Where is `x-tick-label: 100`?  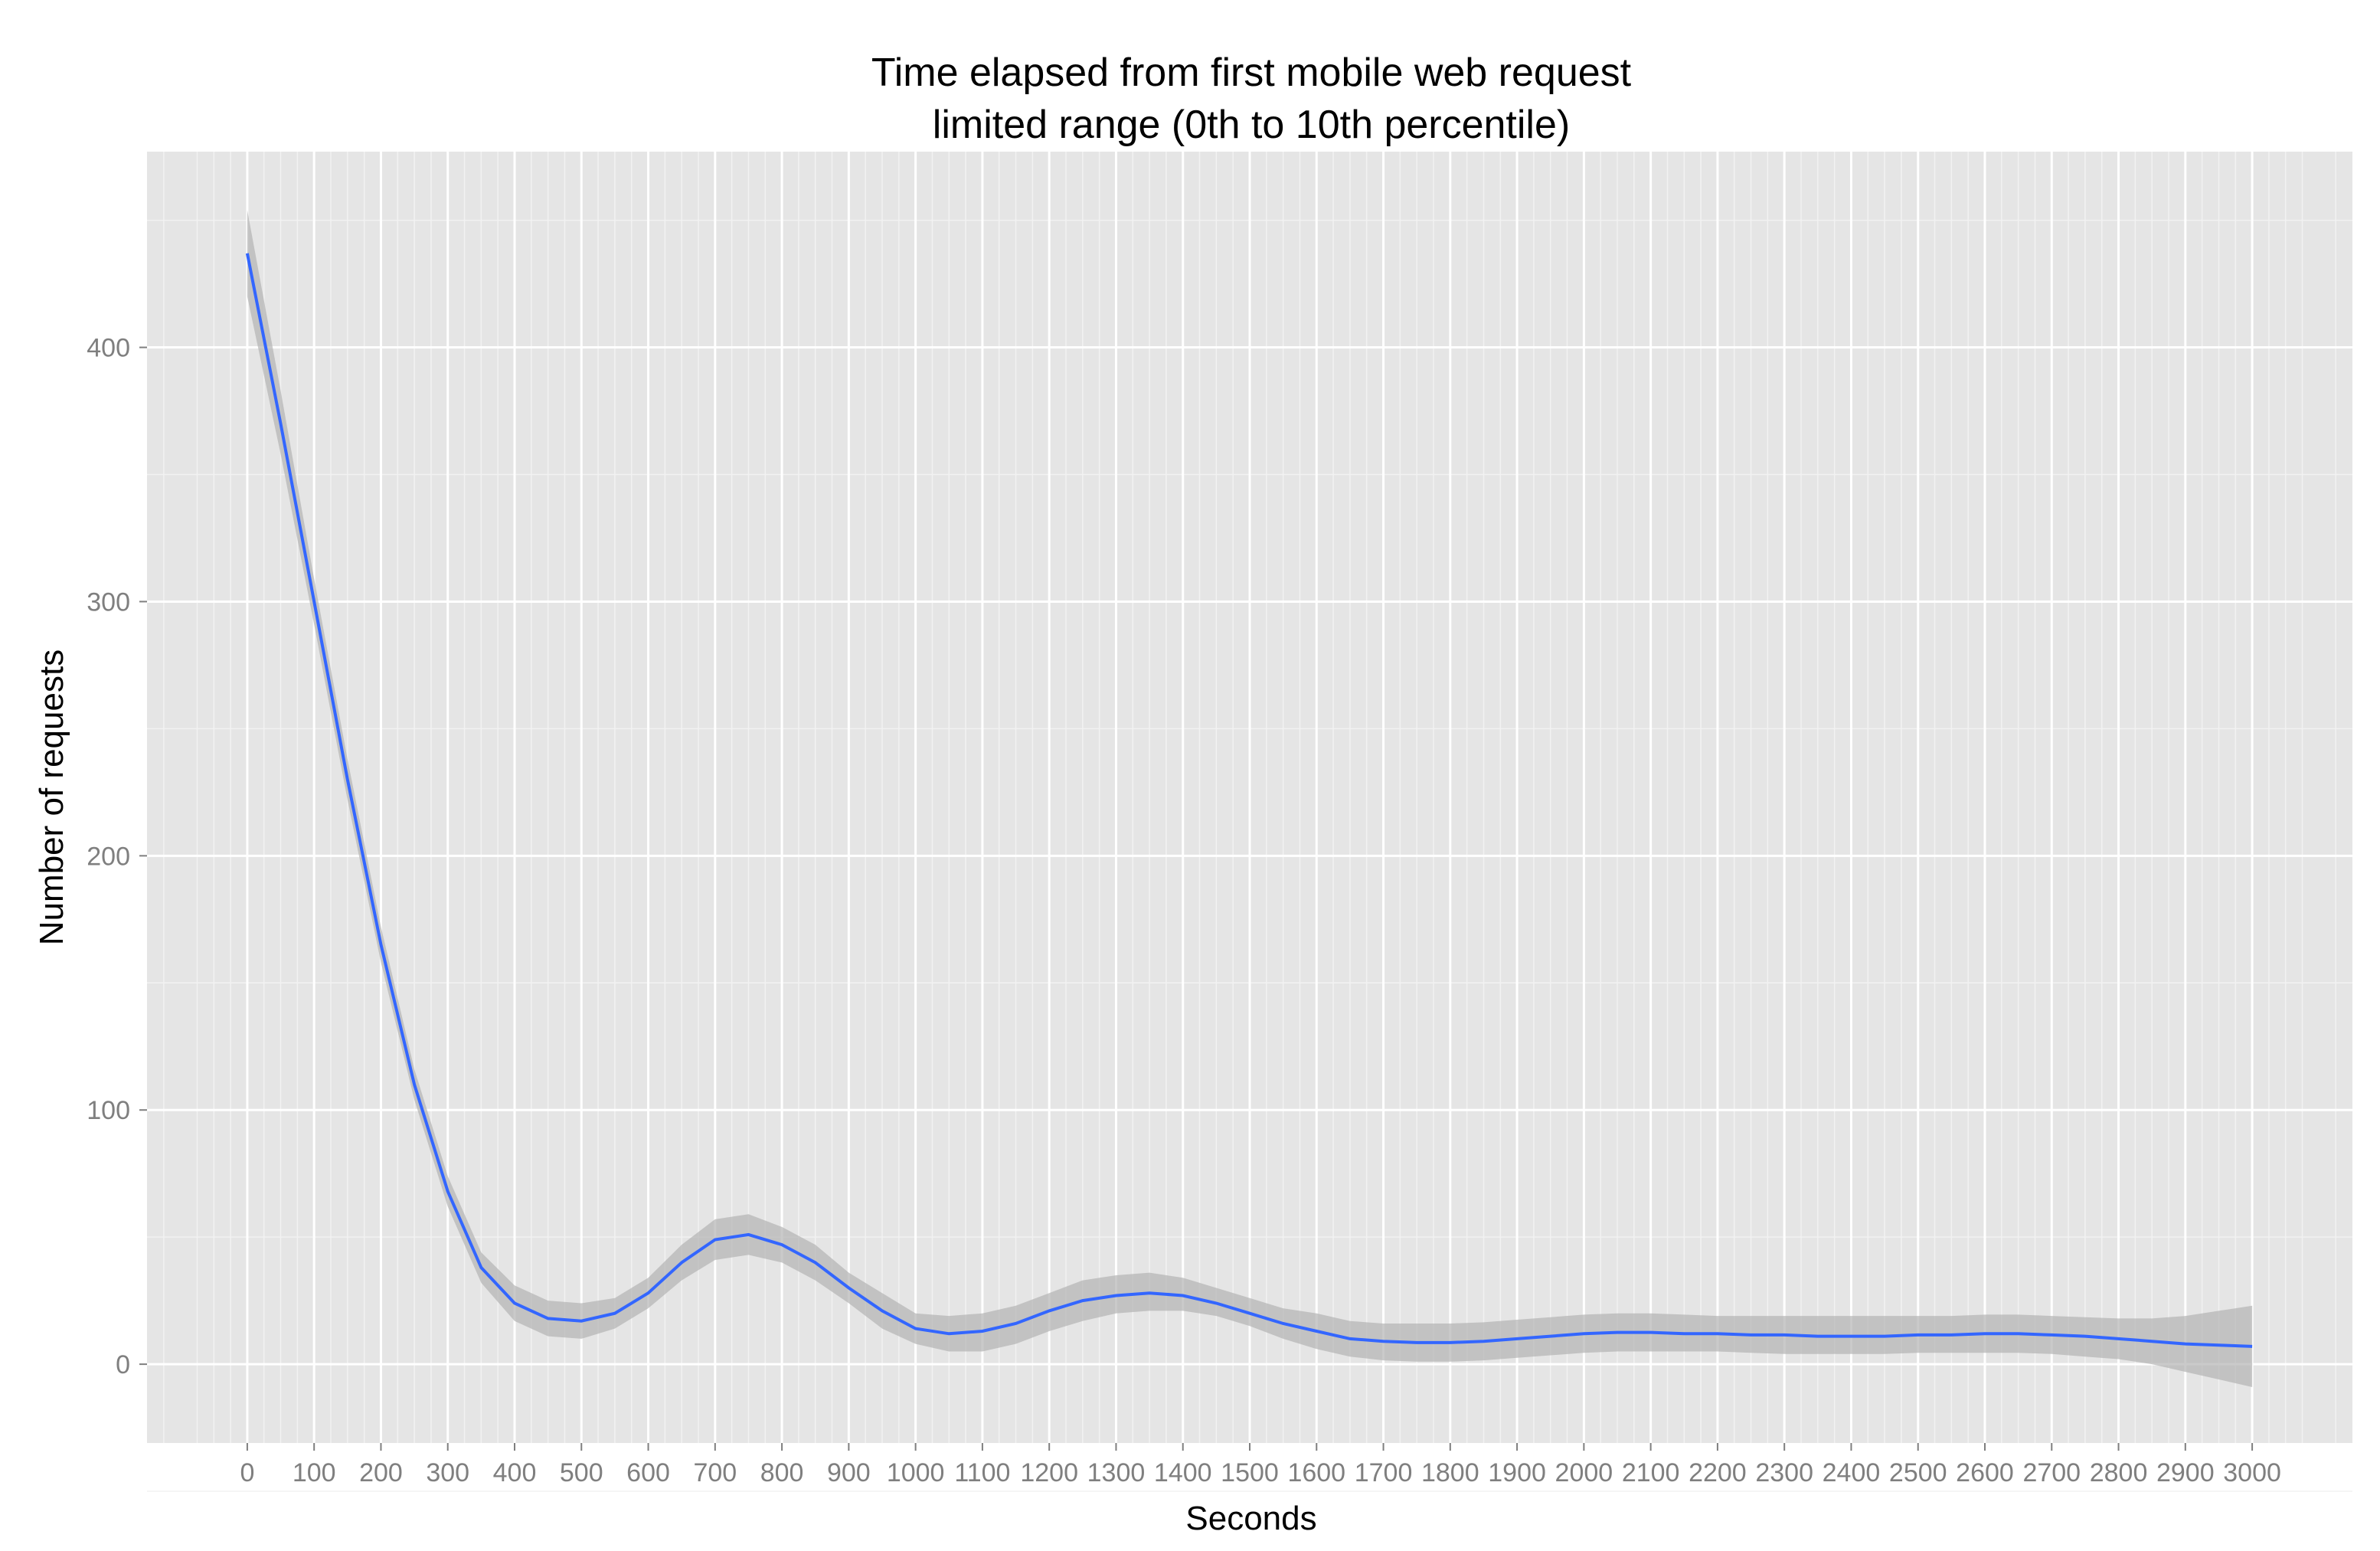
x-tick-label: 100 is located at coordinates (314, 1472).